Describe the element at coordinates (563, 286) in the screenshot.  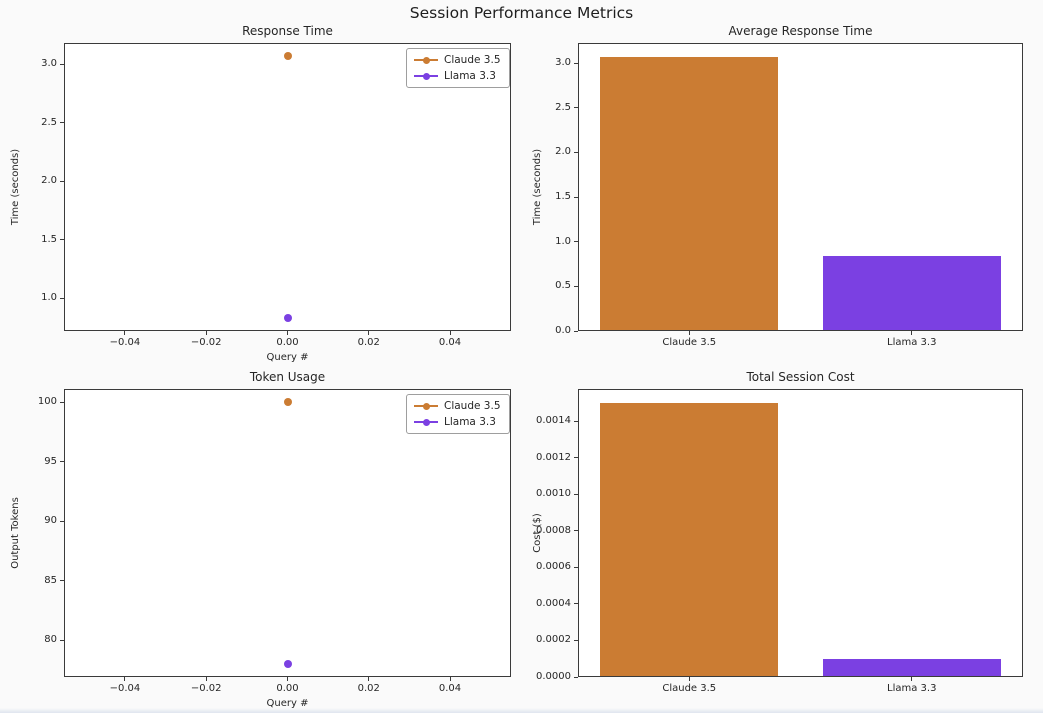
I see `y-tick-label: 0.5` at that location.